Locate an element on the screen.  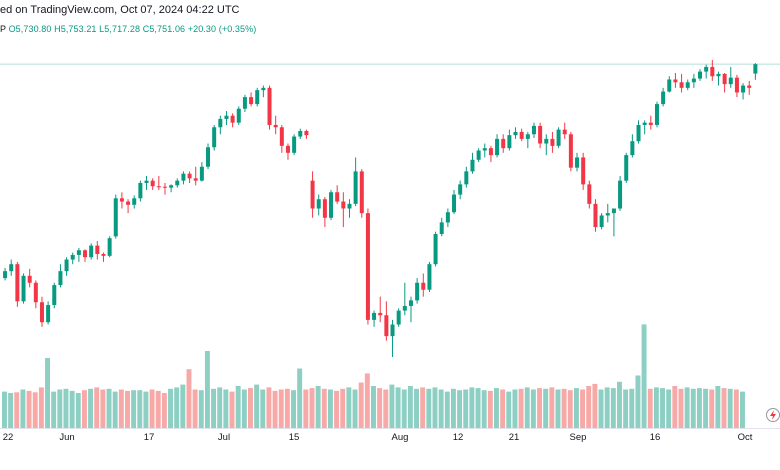
x-tick-label: 12 is located at coordinates (458, 437).